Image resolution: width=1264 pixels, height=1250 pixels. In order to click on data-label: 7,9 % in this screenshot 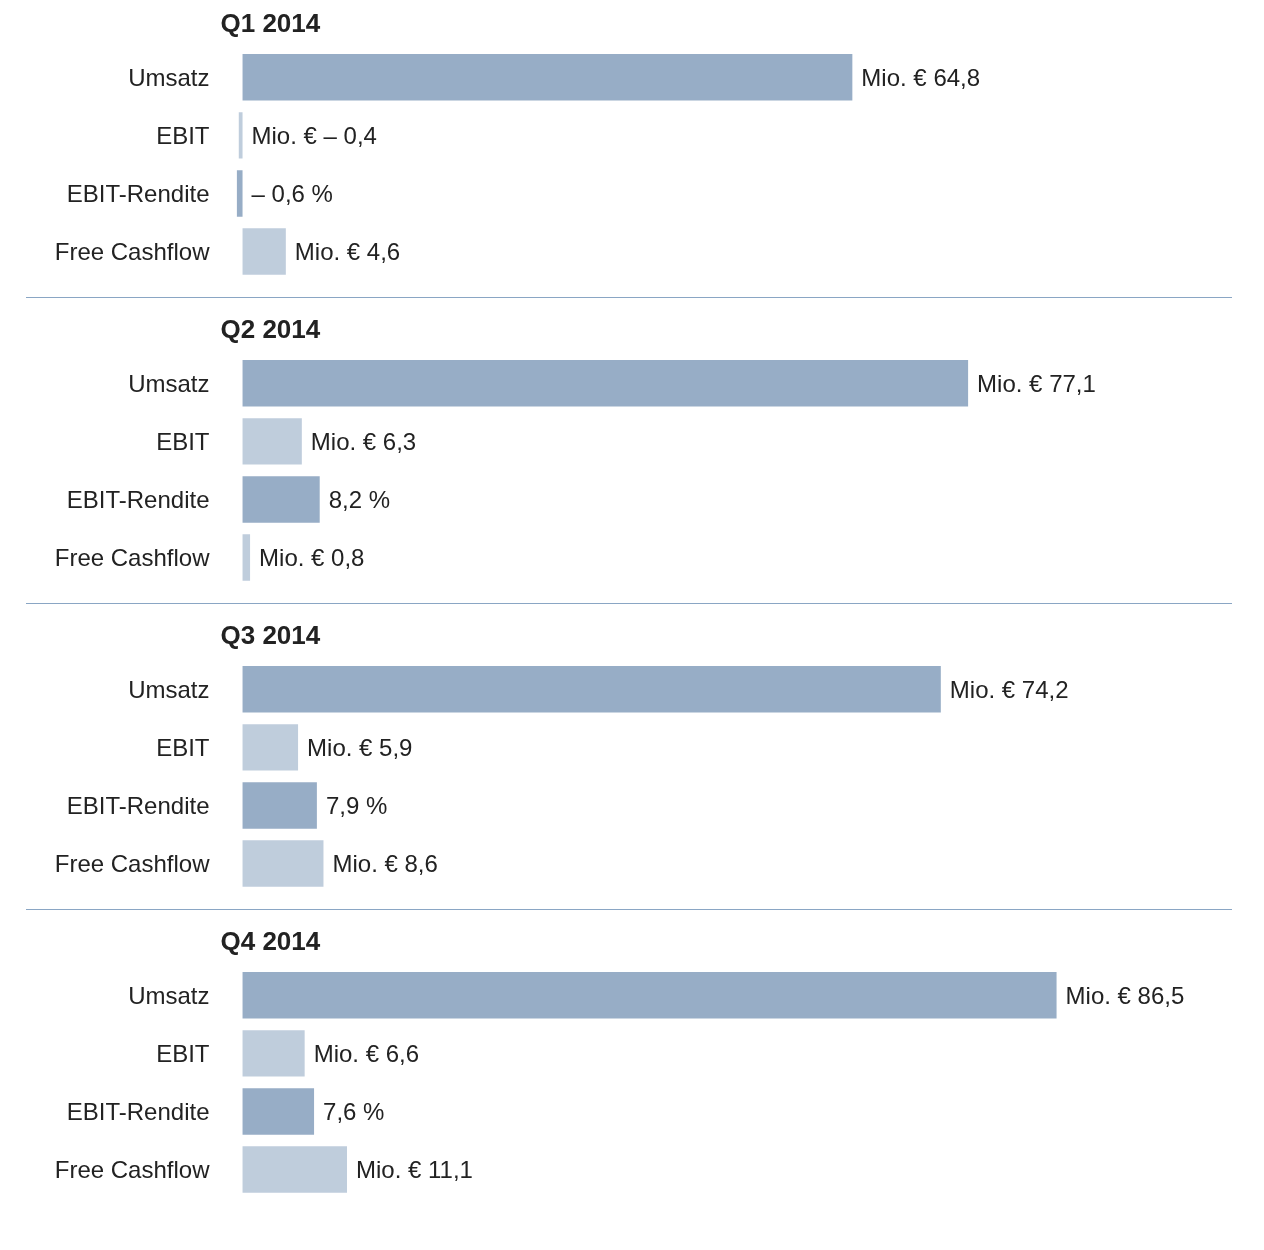, I will do `click(356, 805)`.